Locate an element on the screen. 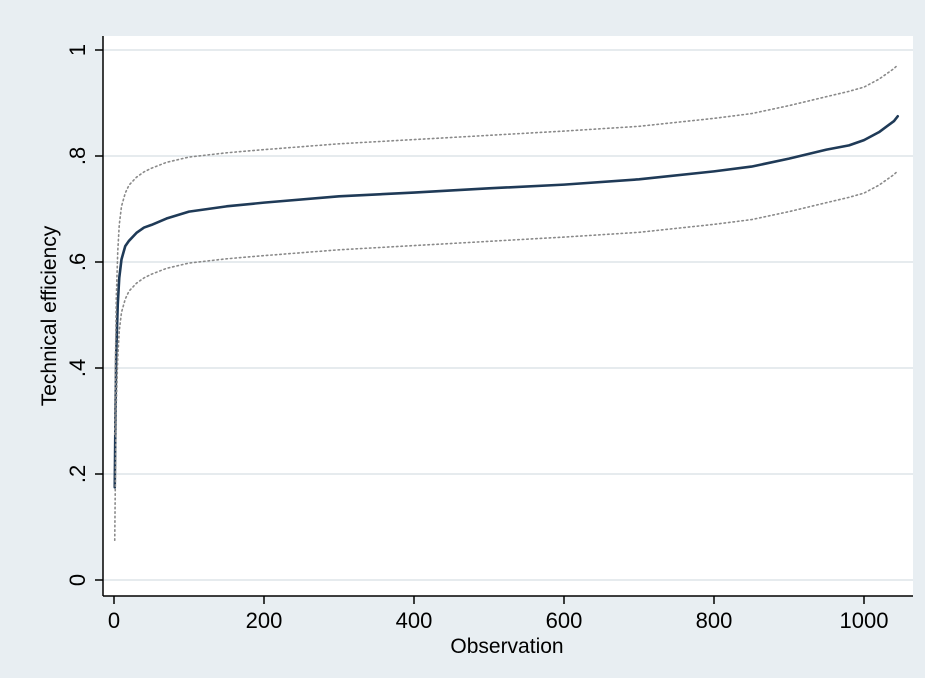 This screenshot has width=925, height=678. x-tick-label: 400 is located at coordinates (414, 620).